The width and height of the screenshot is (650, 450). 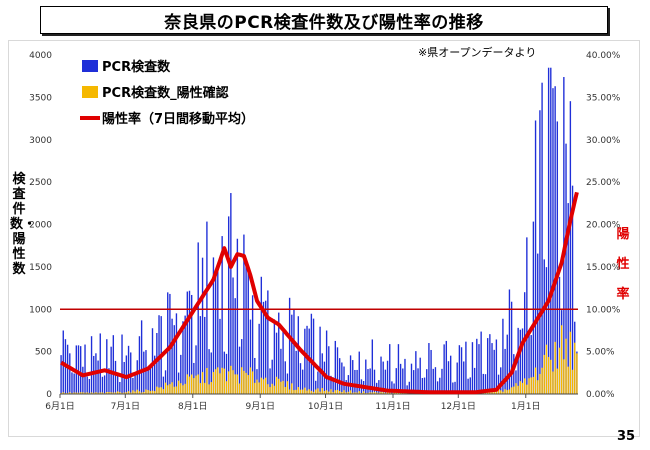 What do you see at coordinates (603, 141) in the screenshot?
I see `y-right-tick-label: 30.00%` at bounding box center [603, 141].